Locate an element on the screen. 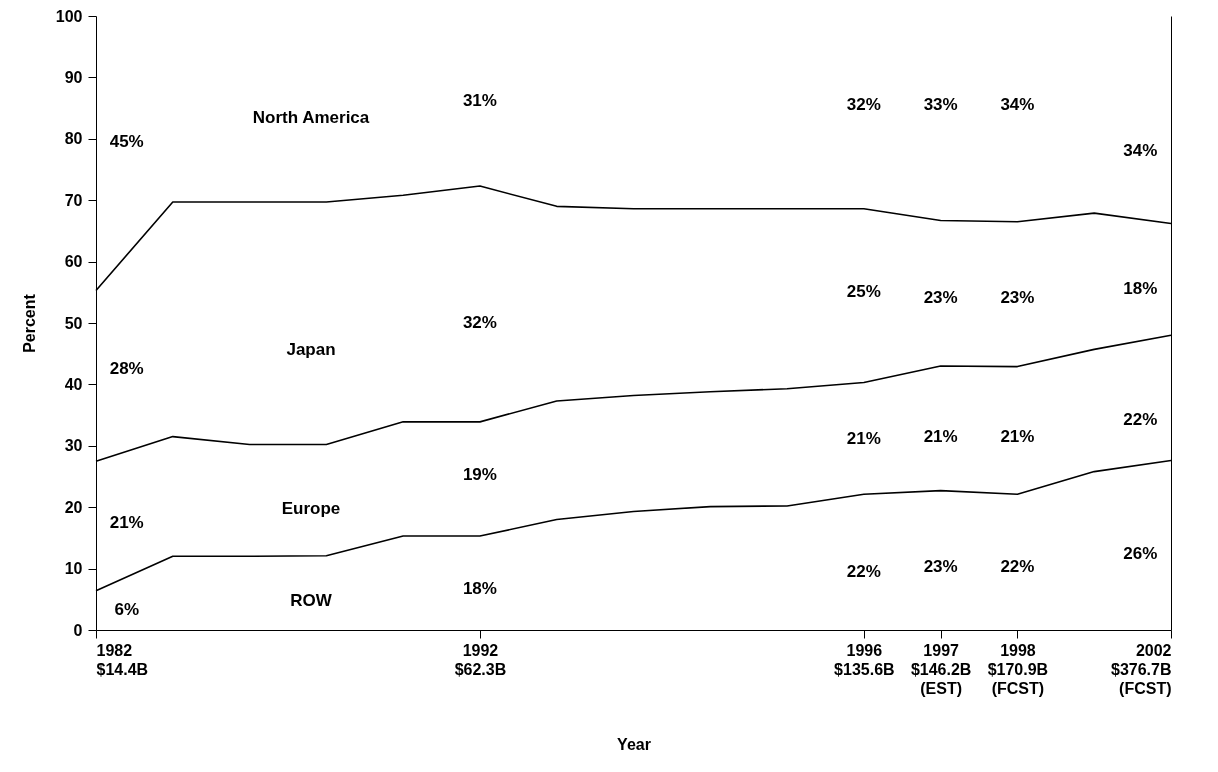 Image resolution: width=1218 pixels, height=772 pixels. x-tick-label: 1998 $170.9B (FCST) is located at coordinates (1018, 669).